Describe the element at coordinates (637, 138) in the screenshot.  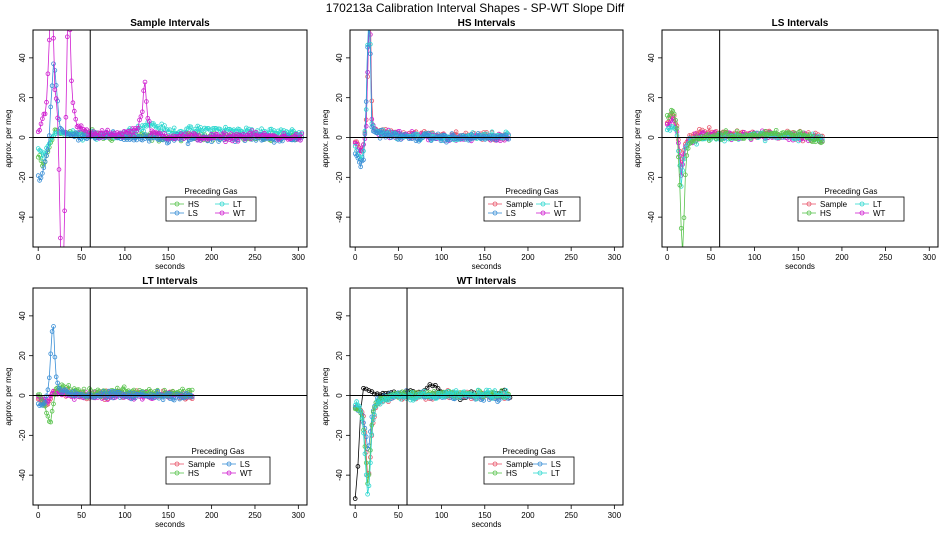
I see `y-axis-label: approx. per meg` at that location.